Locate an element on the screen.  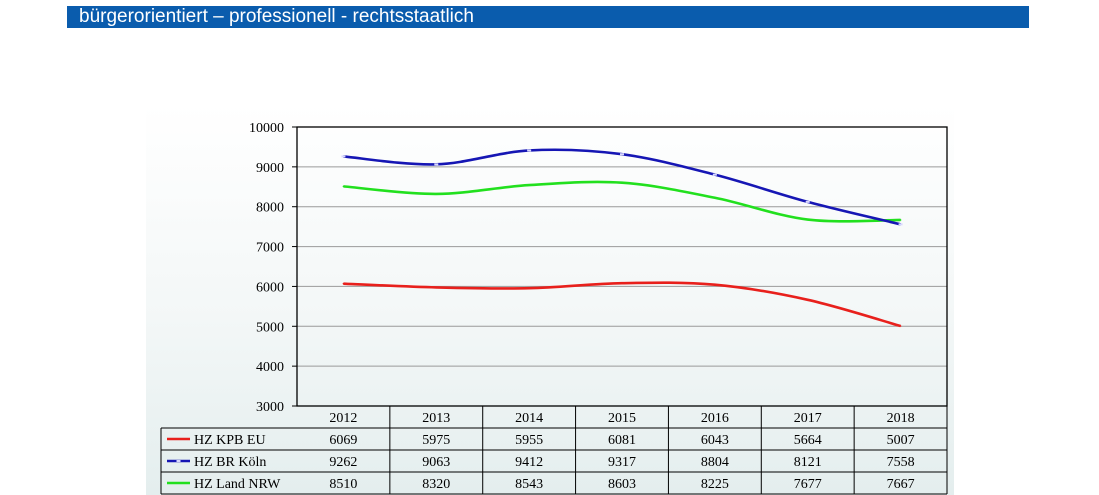
x-tick-label: 2012 is located at coordinates (343, 418).